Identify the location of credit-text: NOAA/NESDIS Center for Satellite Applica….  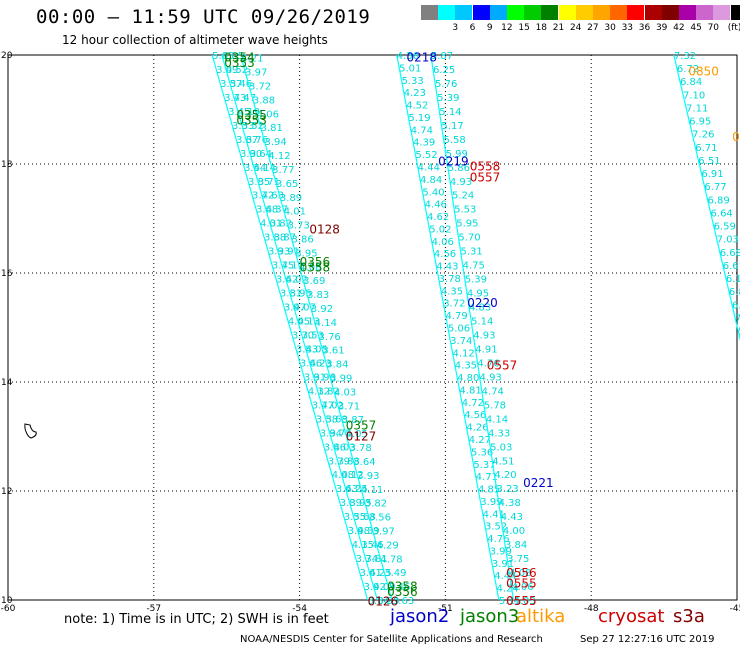
(391, 639).